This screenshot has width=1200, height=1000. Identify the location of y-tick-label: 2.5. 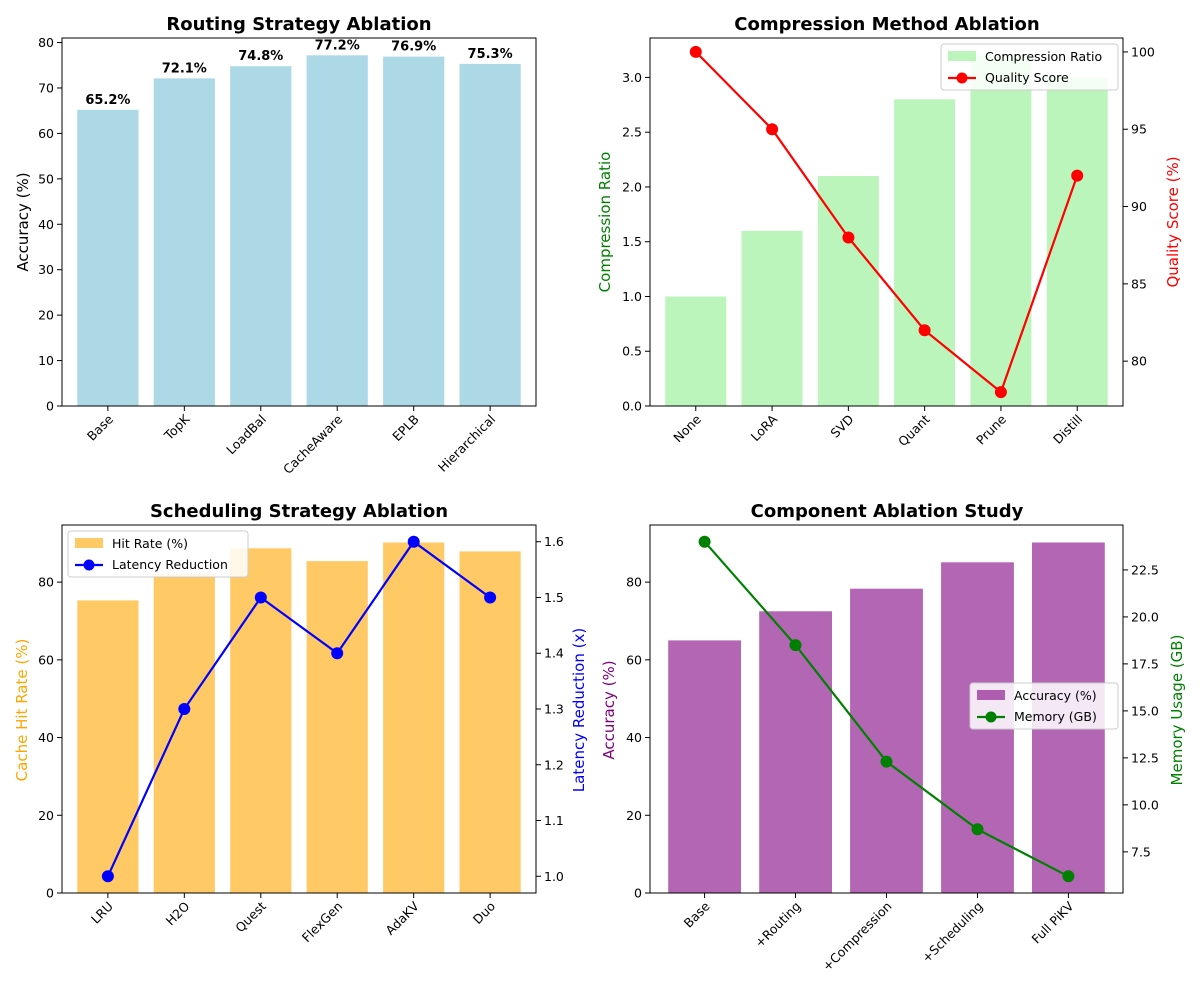
(632, 132).